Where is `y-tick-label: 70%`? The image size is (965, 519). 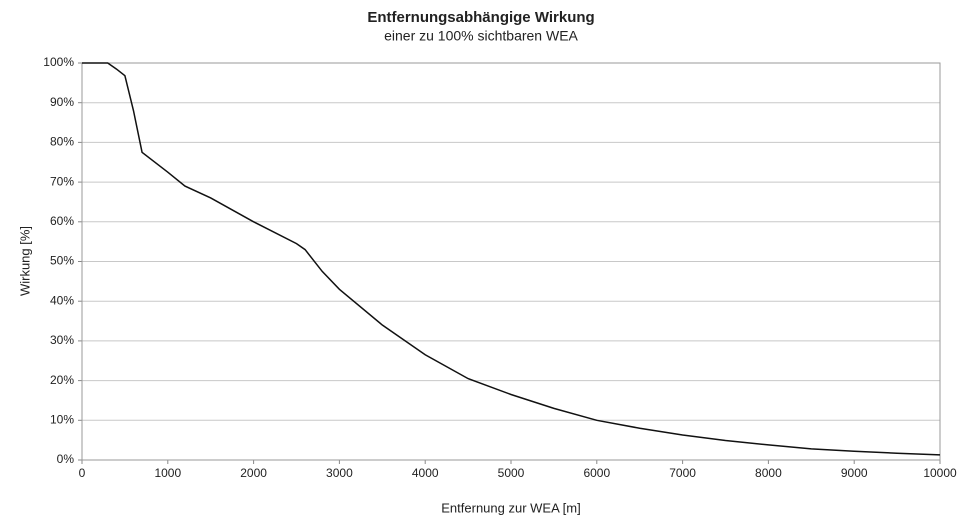 y-tick-label: 70% is located at coordinates (62, 181).